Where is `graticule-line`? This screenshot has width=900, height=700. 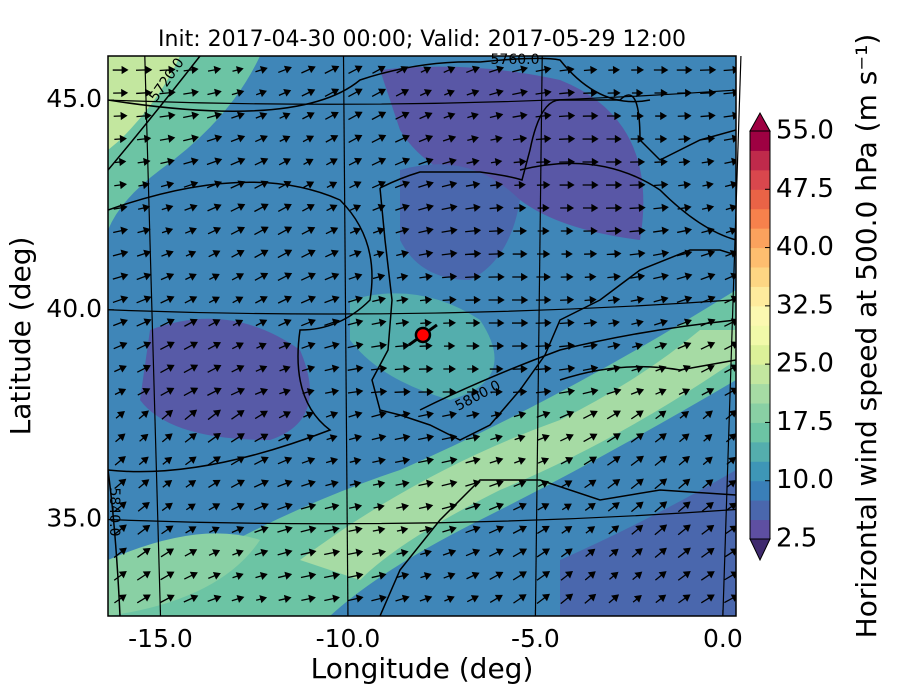 graticule-line is located at coordinates (422, 307).